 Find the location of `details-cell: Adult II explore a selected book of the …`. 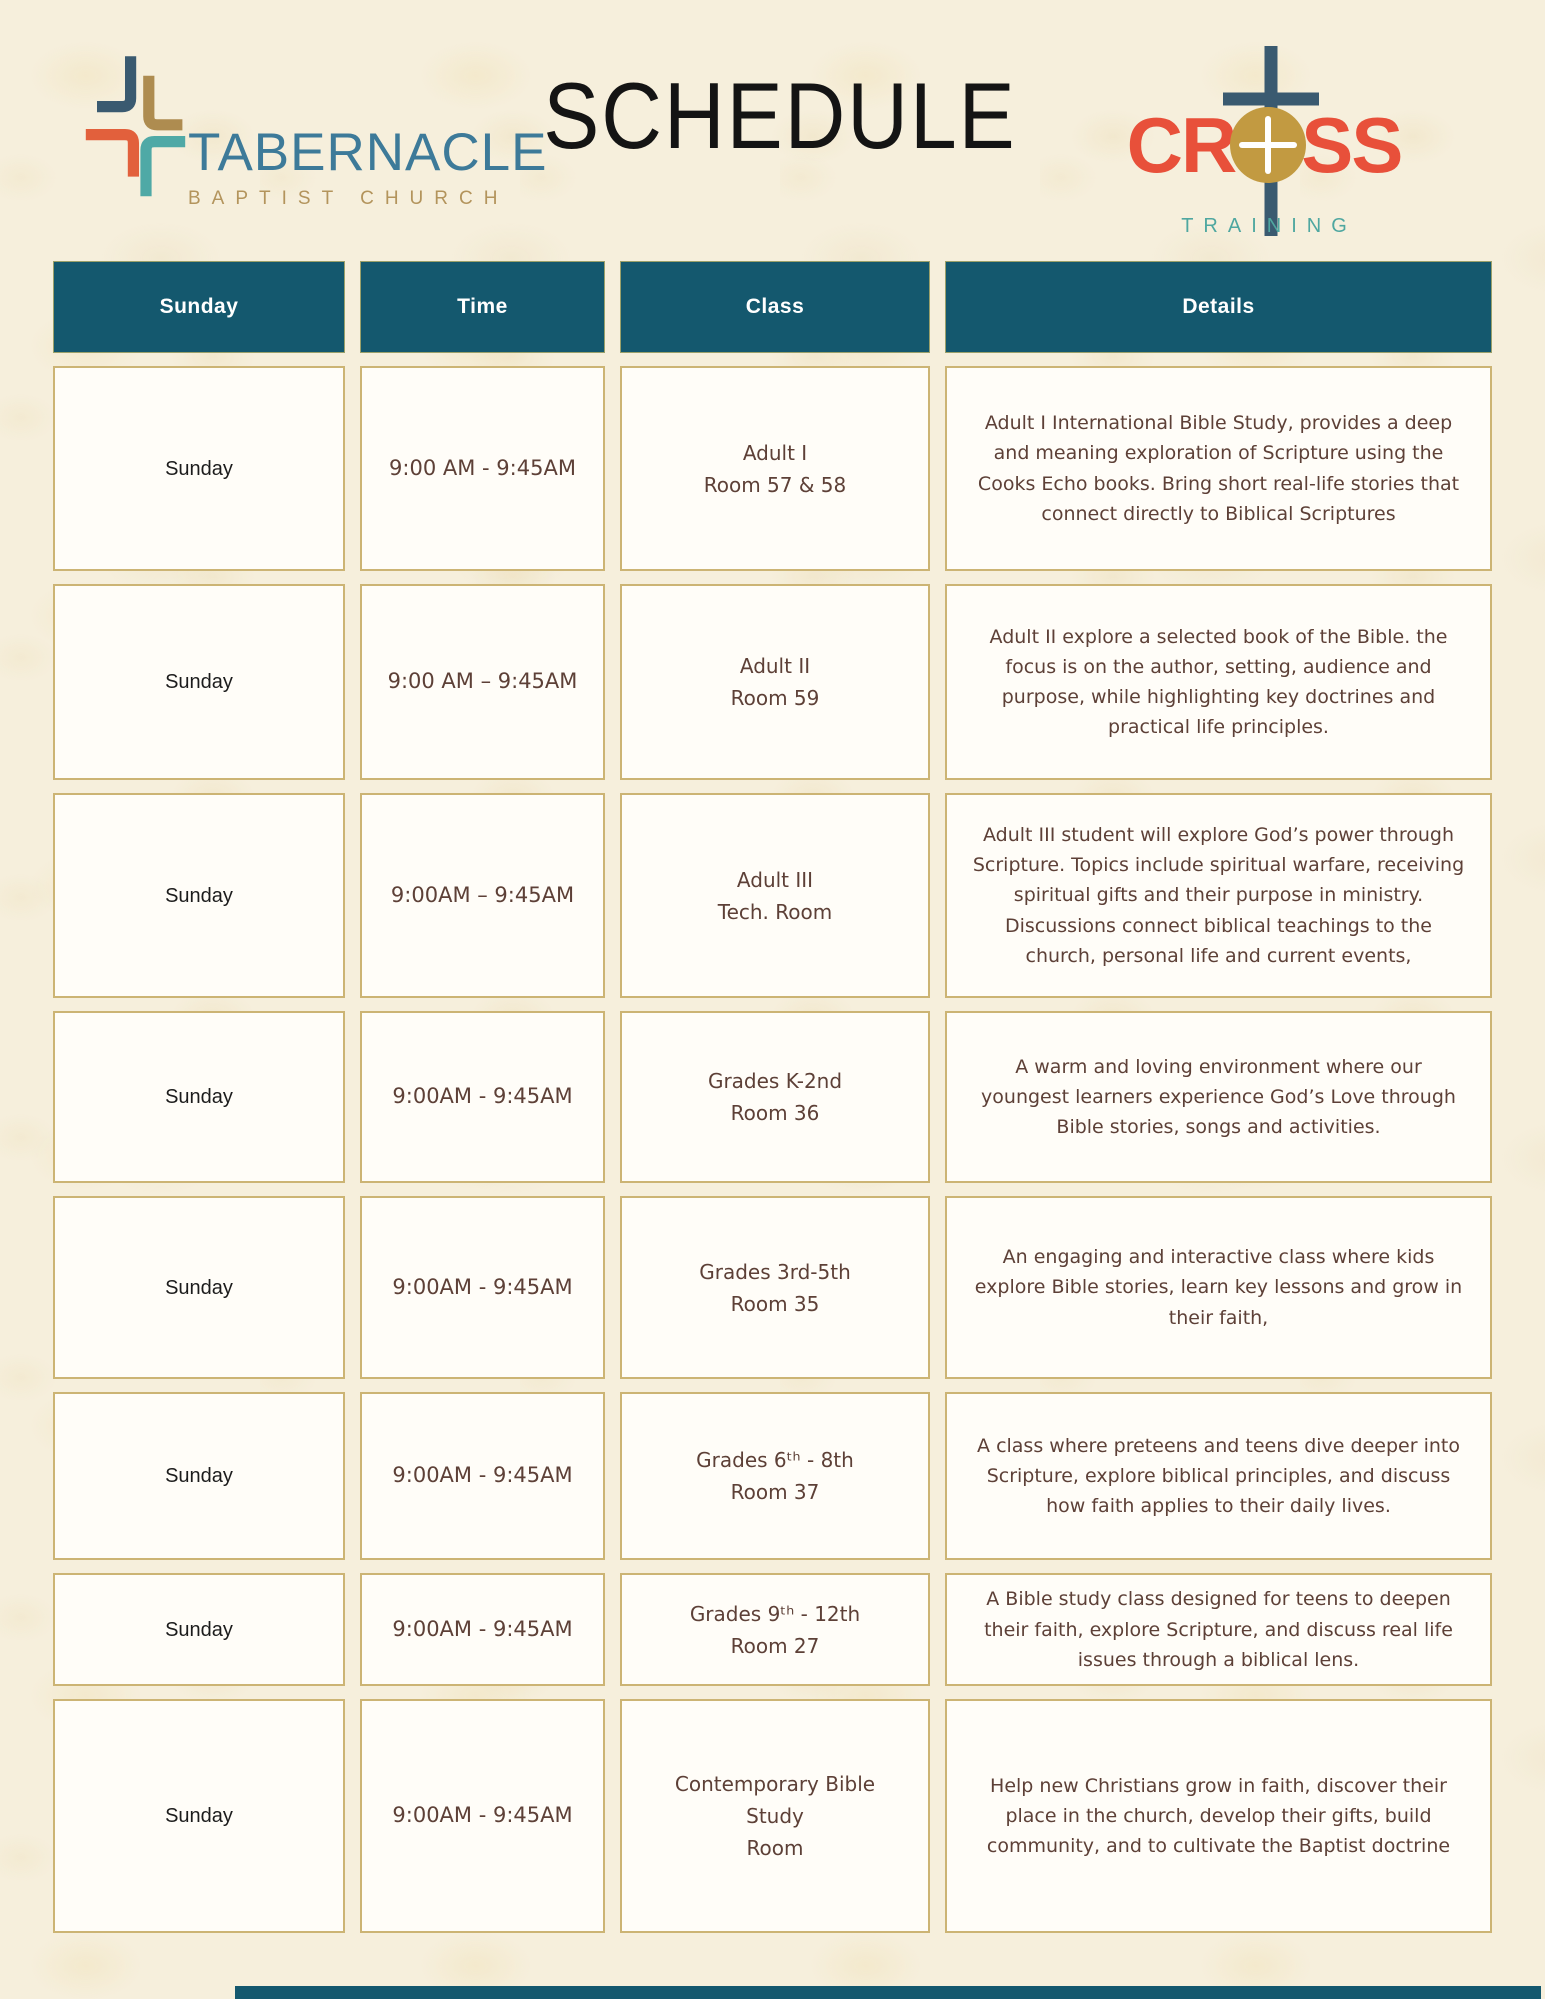

details-cell: Adult II explore a selected book of the … is located at coordinates (1218, 682).